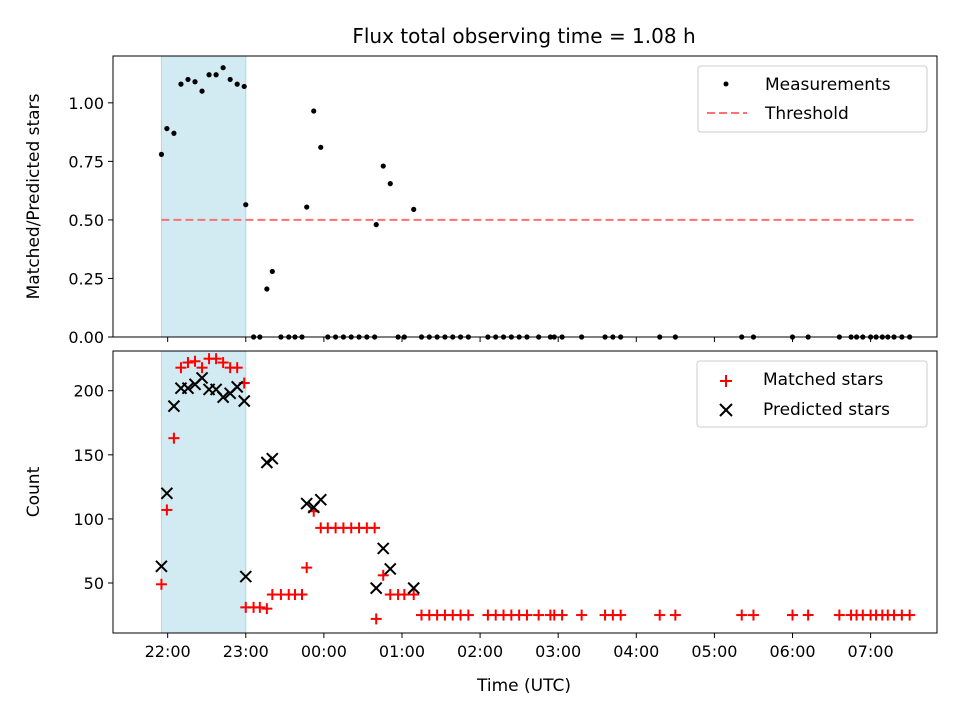 This screenshot has height=720, width=960. What do you see at coordinates (86, 337) in the screenshot?
I see `y-tick-label: 0.00` at bounding box center [86, 337].